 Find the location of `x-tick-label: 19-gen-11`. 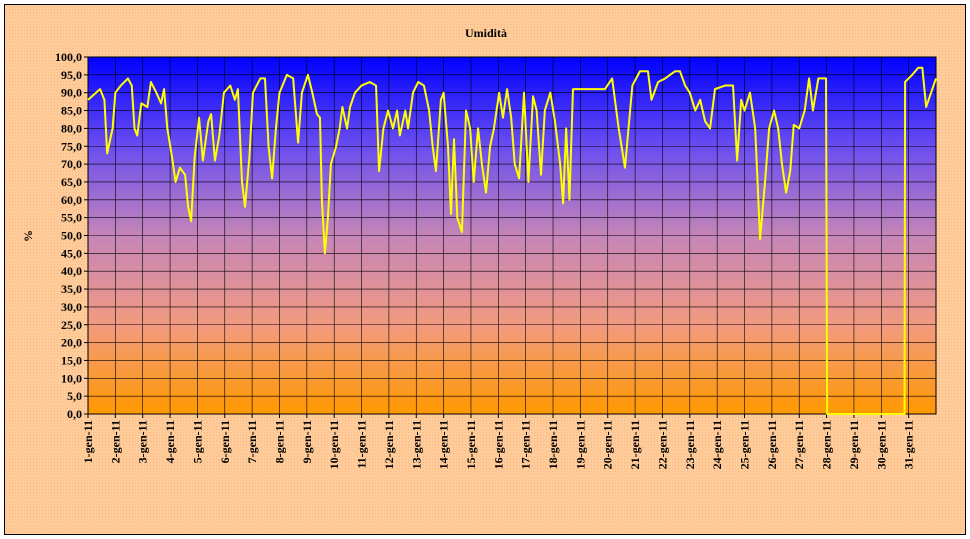

x-tick-label: 19-gen-11 is located at coordinates (580, 444).